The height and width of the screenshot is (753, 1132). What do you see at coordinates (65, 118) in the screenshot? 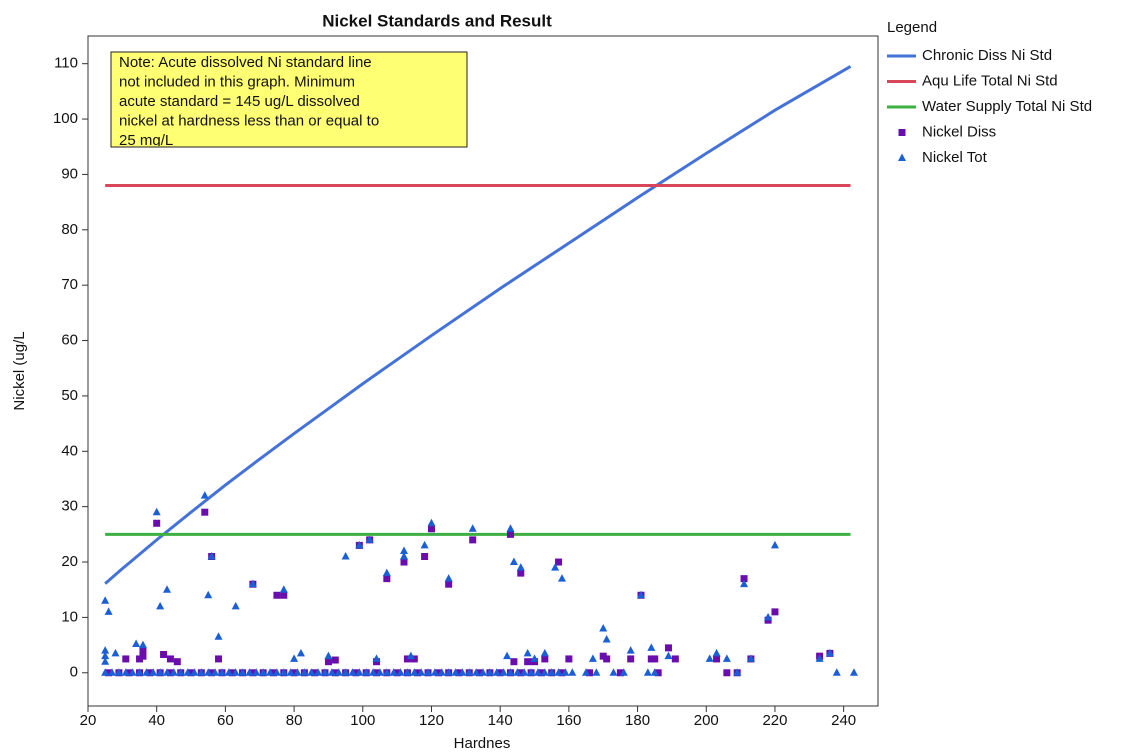
I see `y-tick-label: 100` at bounding box center [65, 118].